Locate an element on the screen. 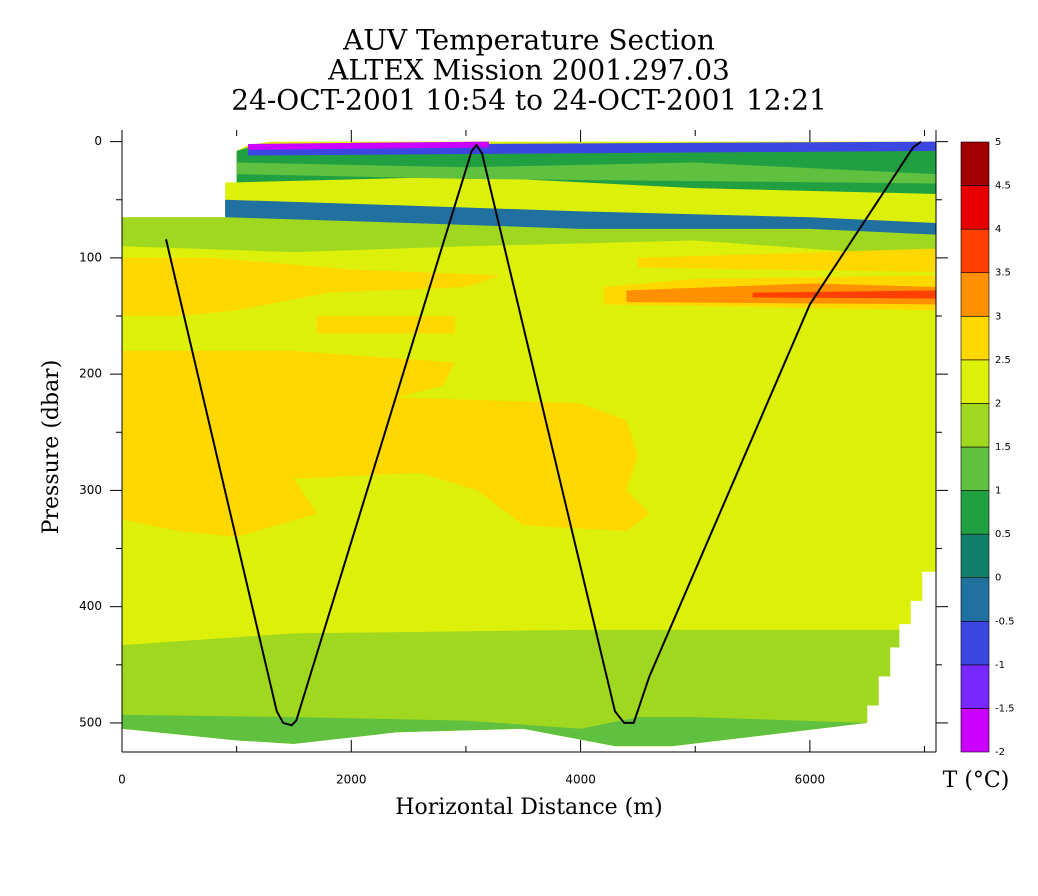  colorbar-tick-label: 5 is located at coordinates (998, 142).